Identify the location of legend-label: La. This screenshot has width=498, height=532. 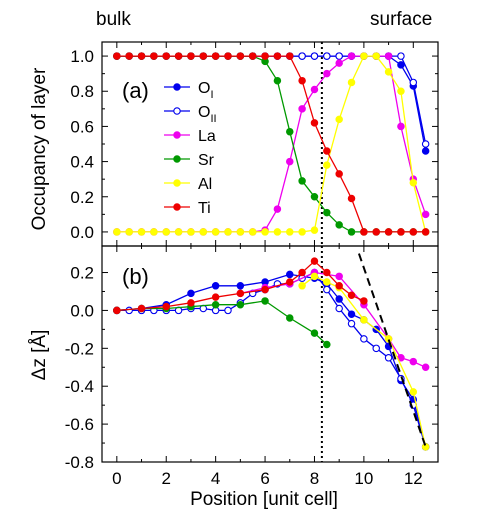
(207, 136).